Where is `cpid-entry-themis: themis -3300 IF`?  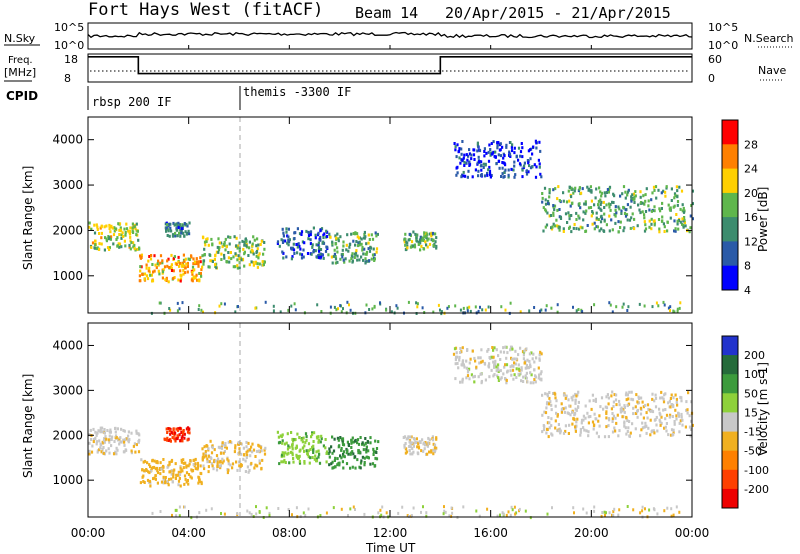
cpid-entry-themis: themis -3300 IF is located at coordinates (297, 92).